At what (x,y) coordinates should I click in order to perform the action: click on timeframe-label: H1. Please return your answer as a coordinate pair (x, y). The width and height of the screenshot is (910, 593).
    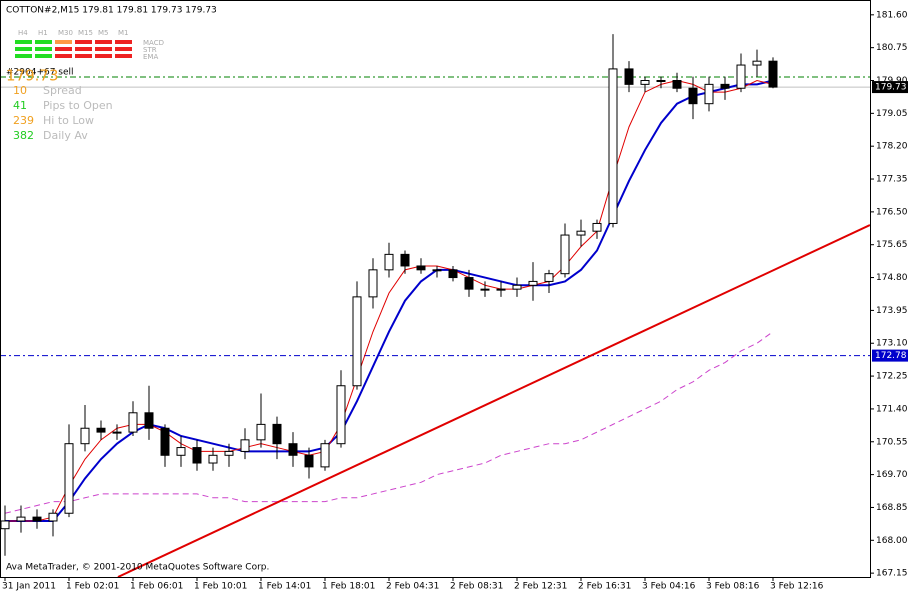
    Looking at the image, I should click on (43, 33).